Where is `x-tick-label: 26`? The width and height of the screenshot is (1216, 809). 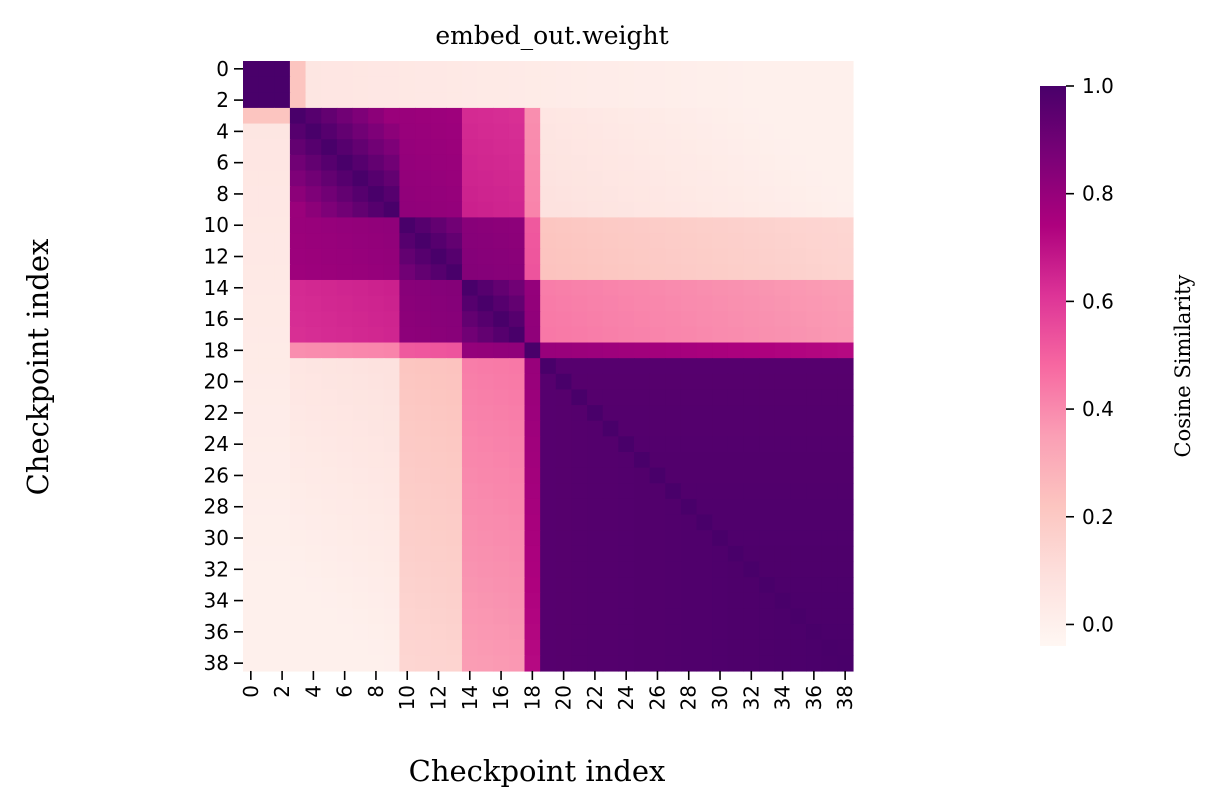
x-tick-label: 26 is located at coordinates (657, 697).